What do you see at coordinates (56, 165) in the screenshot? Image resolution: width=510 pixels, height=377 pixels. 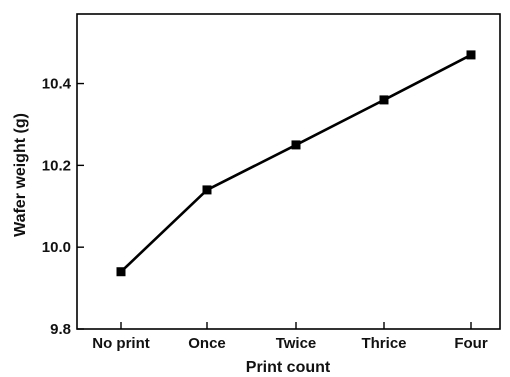 I see `y-tick-label: 10.2` at bounding box center [56, 165].